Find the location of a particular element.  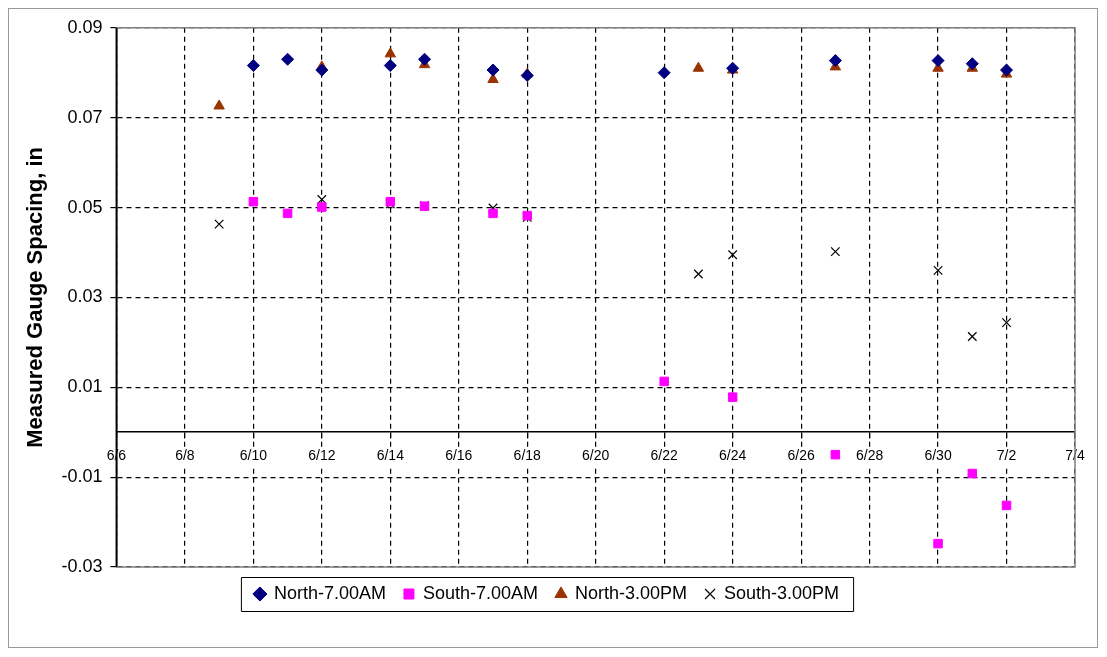

x-tick-label: 6/30 is located at coordinates (938, 455).